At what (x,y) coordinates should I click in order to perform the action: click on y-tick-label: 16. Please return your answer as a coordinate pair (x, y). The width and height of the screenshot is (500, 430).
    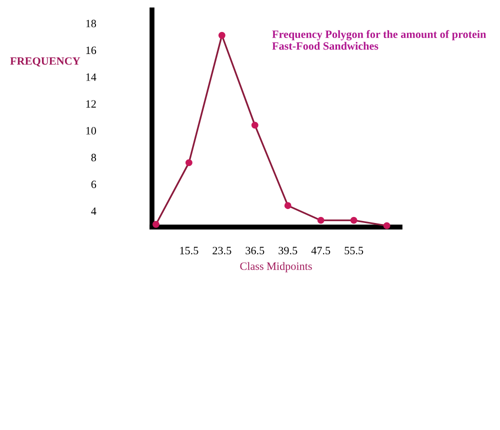
    Looking at the image, I should click on (91, 50).